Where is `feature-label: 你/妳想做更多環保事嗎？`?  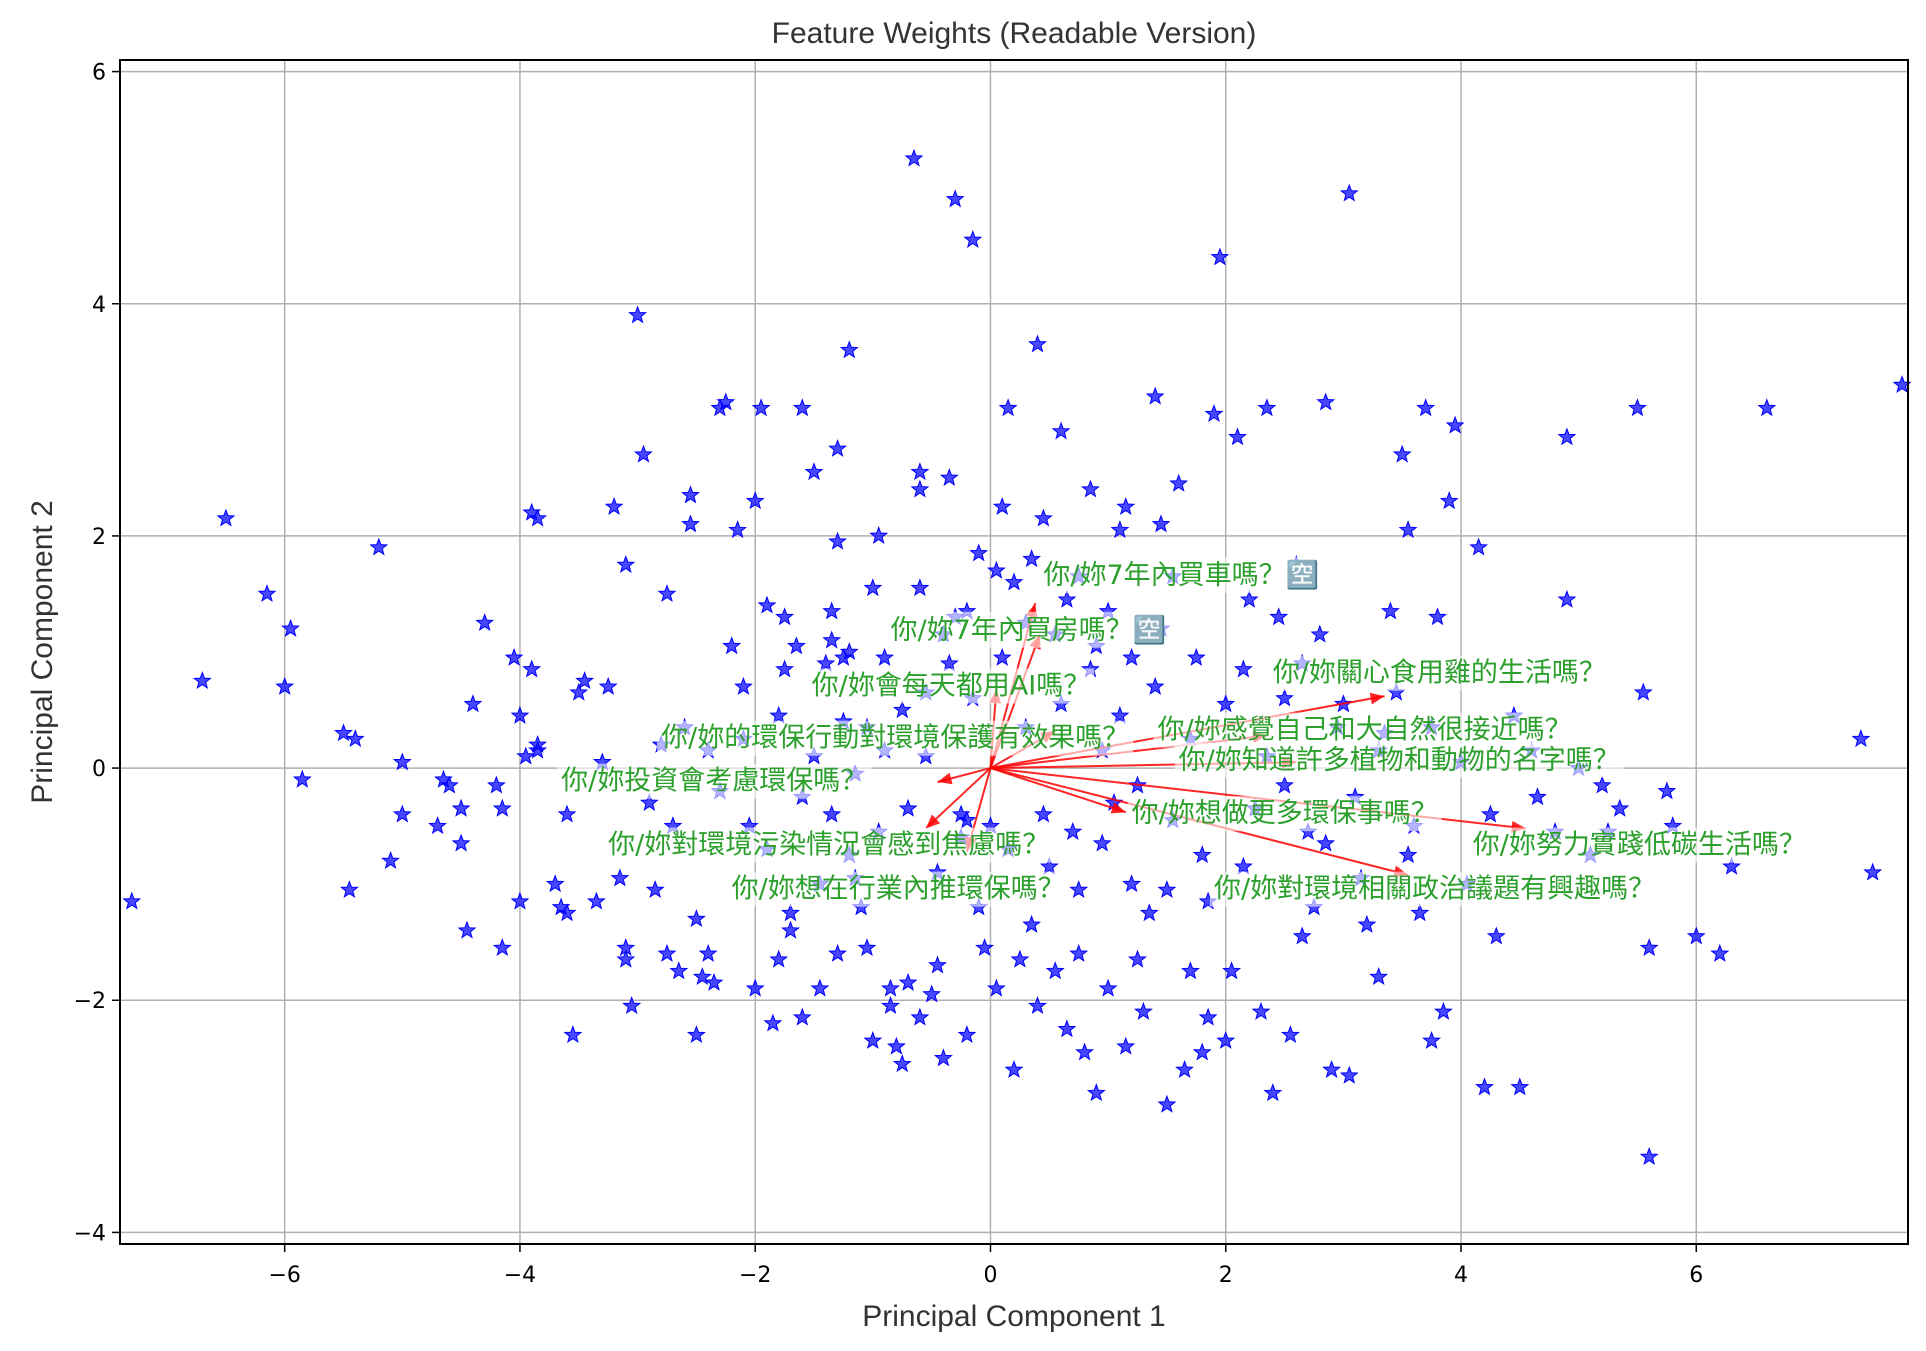
feature-label: 你/妳想做更多環保事嗎？ is located at coordinates (1285, 813).